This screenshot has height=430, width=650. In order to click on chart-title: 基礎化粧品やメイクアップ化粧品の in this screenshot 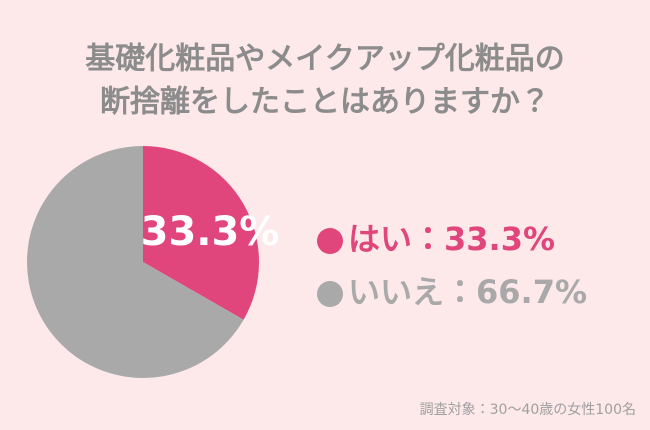, I will do `click(324, 59)`.